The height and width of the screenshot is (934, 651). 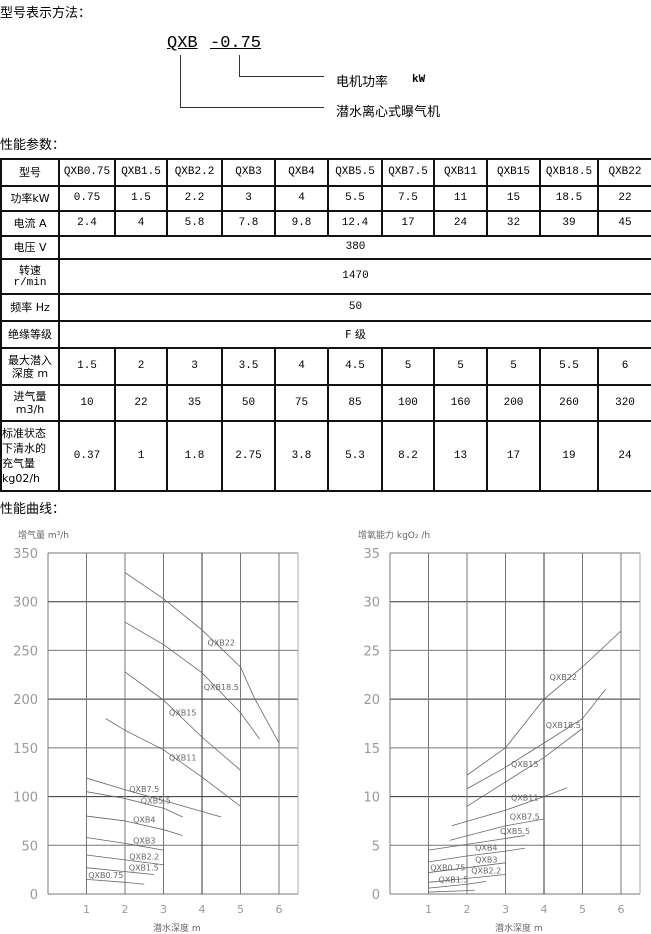 I want to click on table-cell: 1.5, so click(x=141, y=198).